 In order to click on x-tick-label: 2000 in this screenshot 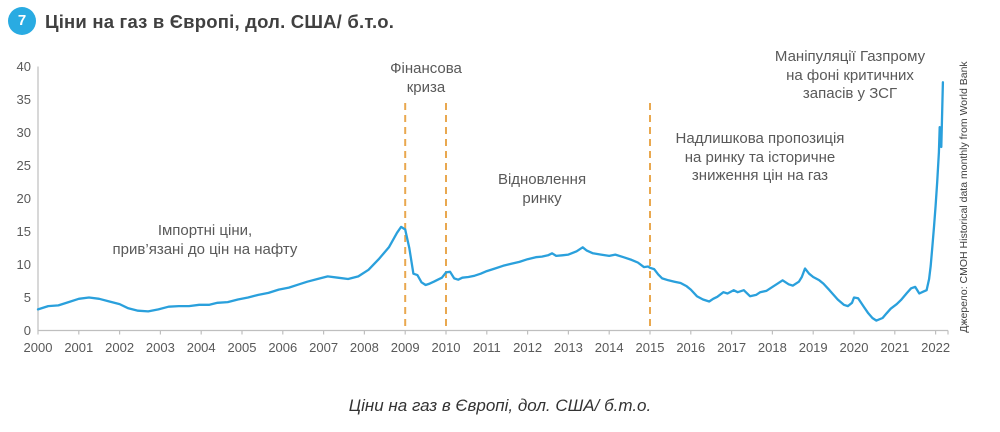, I will do `click(38, 347)`.